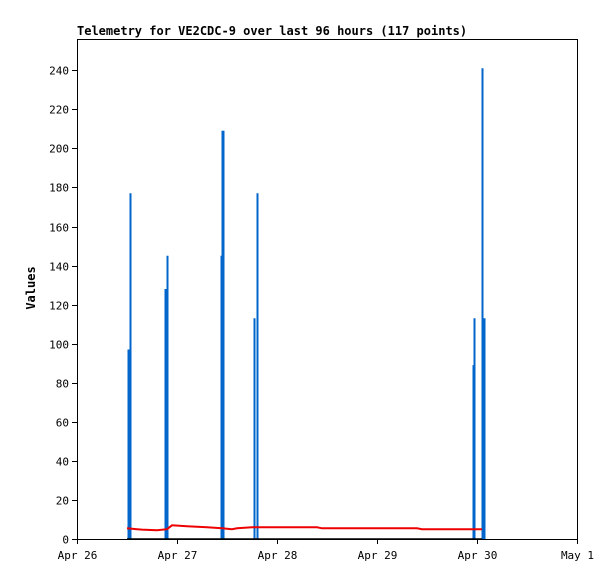 Image resolution: width=615 pixels, height=579 pixels. Describe the element at coordinates (62, 423) in the screenshot. I see `y-tick-label: 60` at that location.